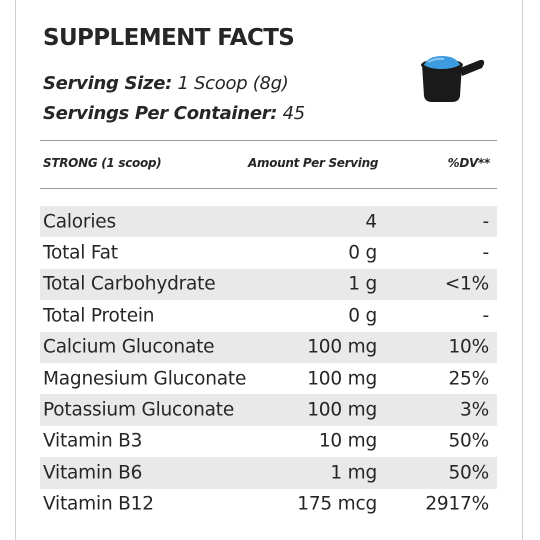  Describe the element at coordinates (268, 473) in the screenshot. I see `table-row: Vitamin B6 1 mg 50%` at that location.